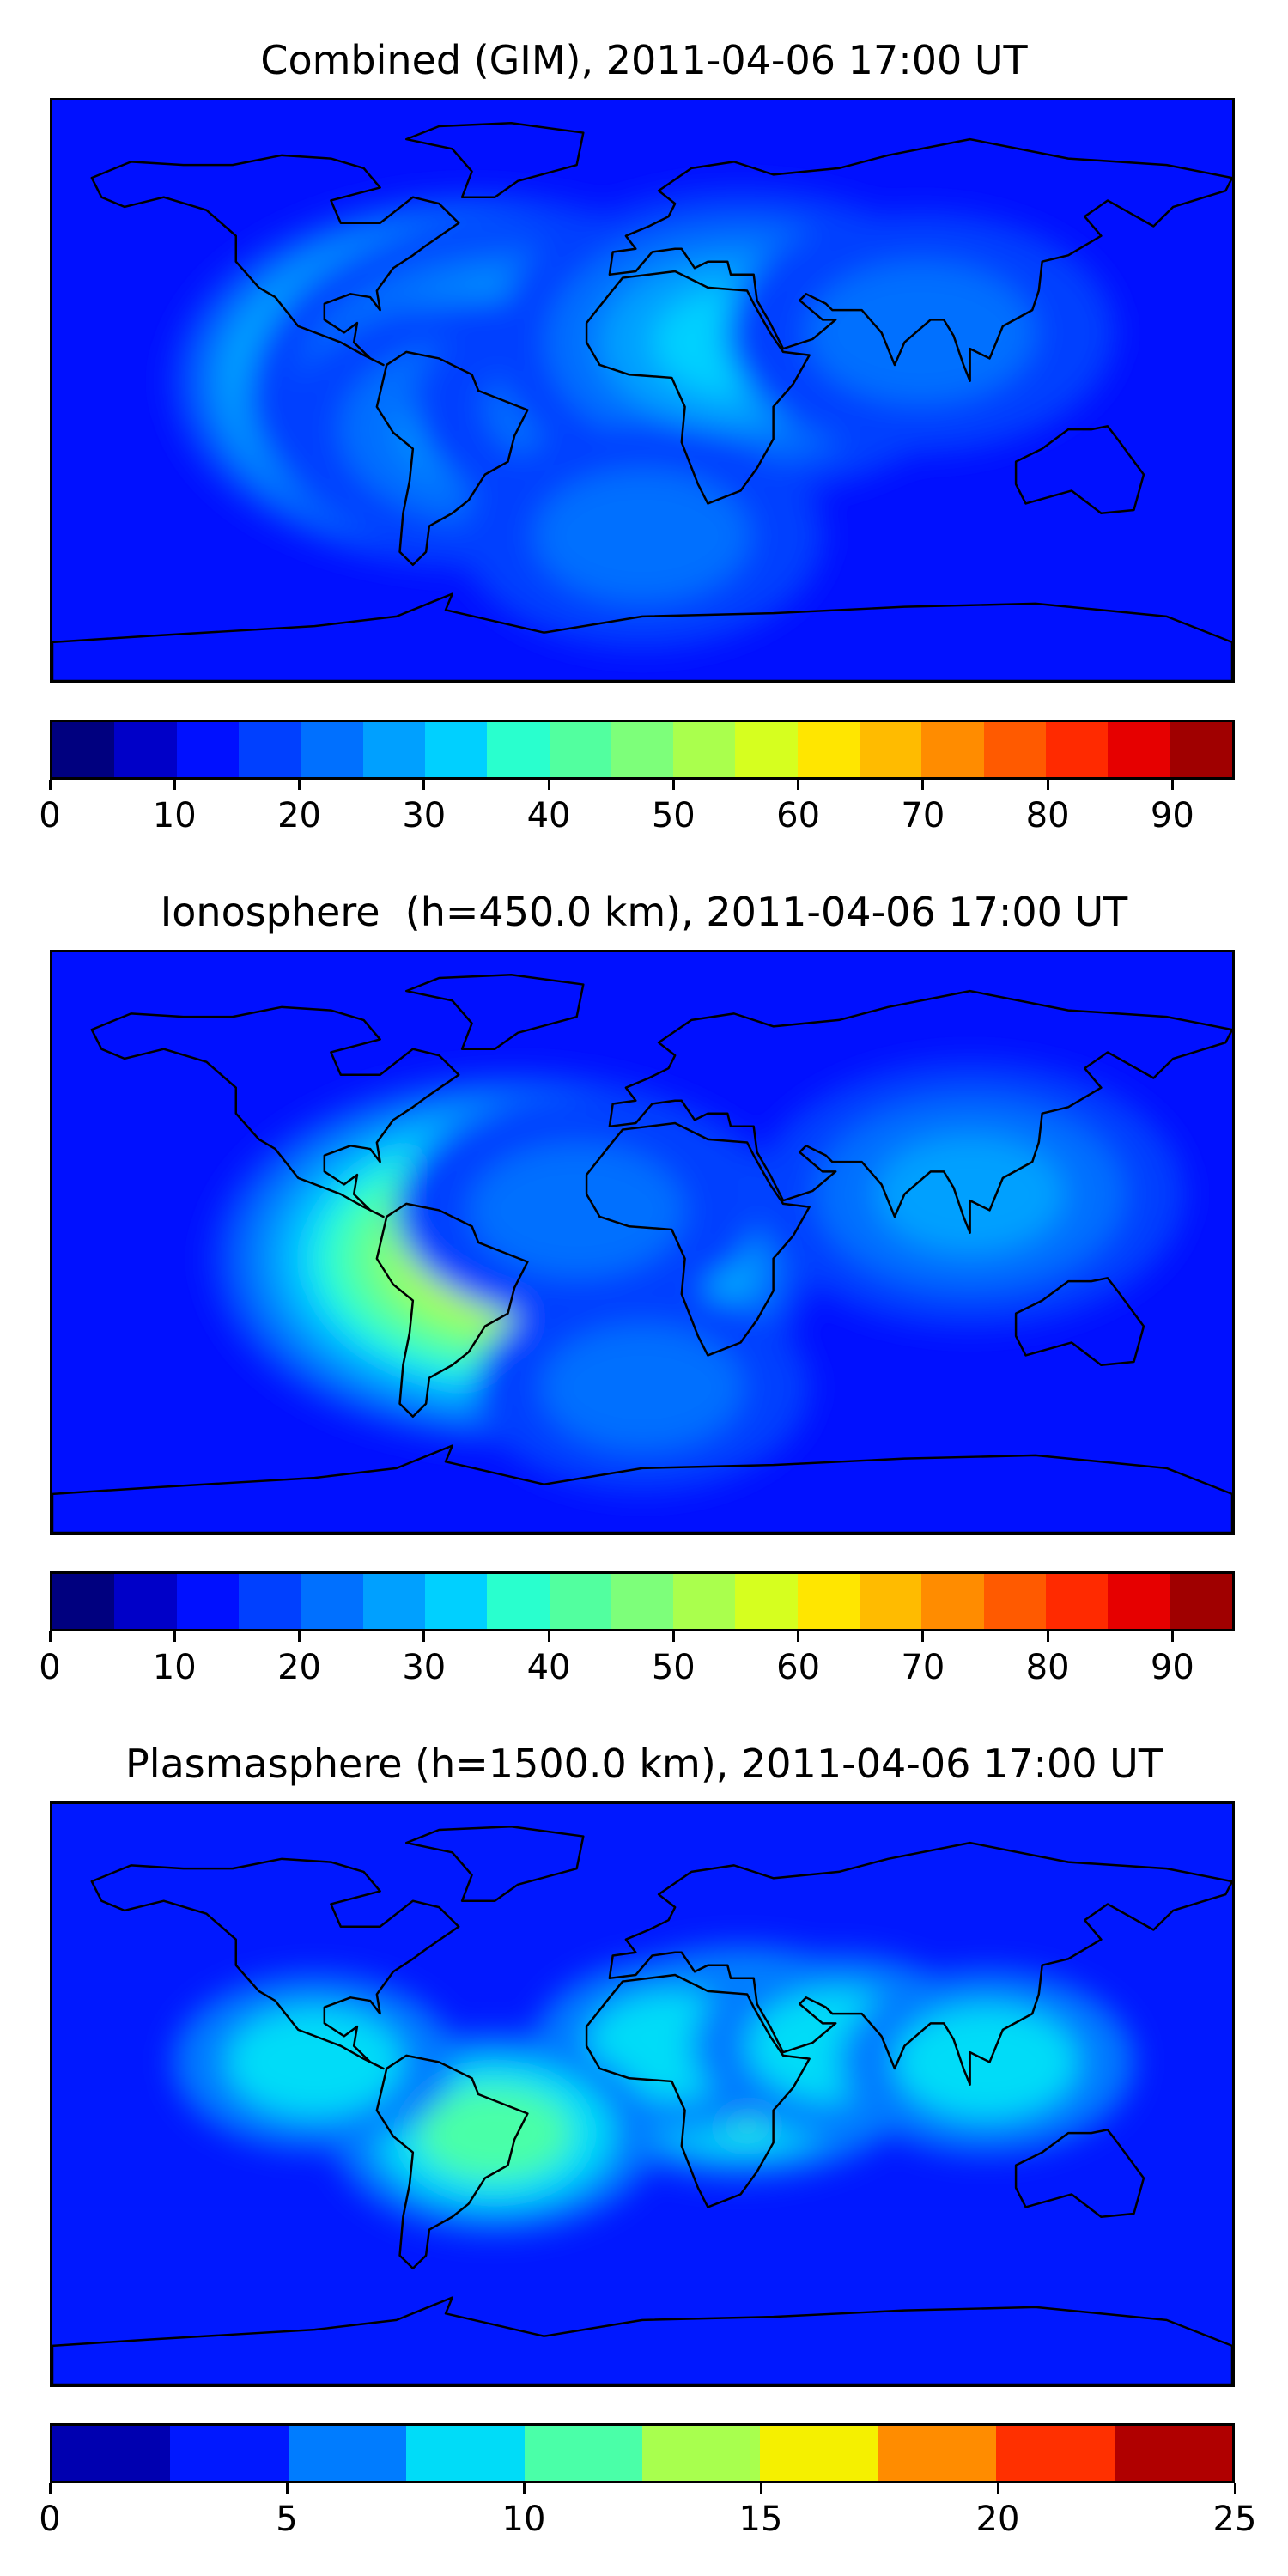 The image size is (1288, 2576). I want to click on colorbar-ionosphere, so click(642, 1601).